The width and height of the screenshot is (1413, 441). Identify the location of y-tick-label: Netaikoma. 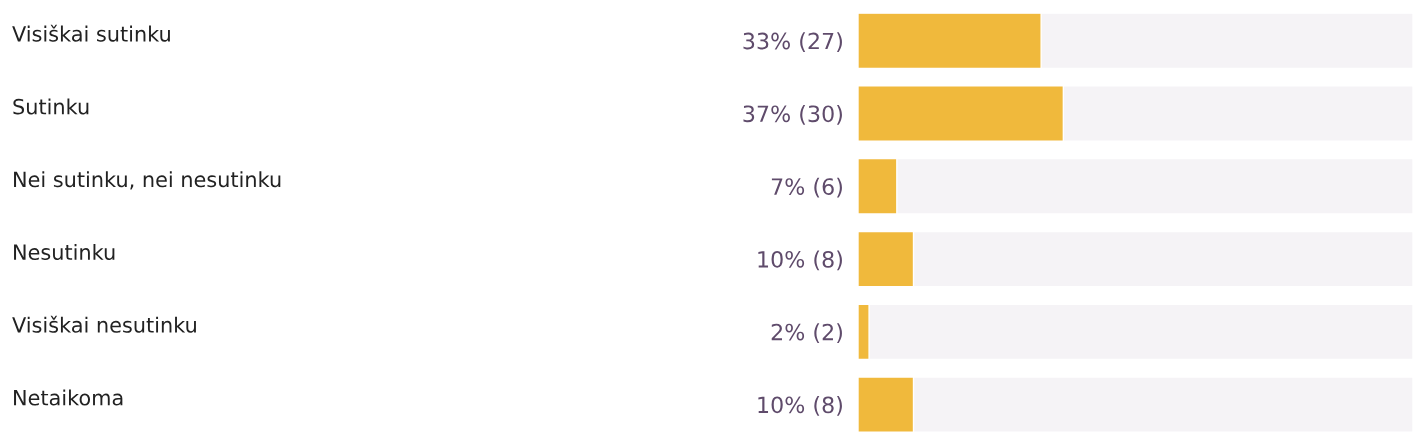
(68, 397).